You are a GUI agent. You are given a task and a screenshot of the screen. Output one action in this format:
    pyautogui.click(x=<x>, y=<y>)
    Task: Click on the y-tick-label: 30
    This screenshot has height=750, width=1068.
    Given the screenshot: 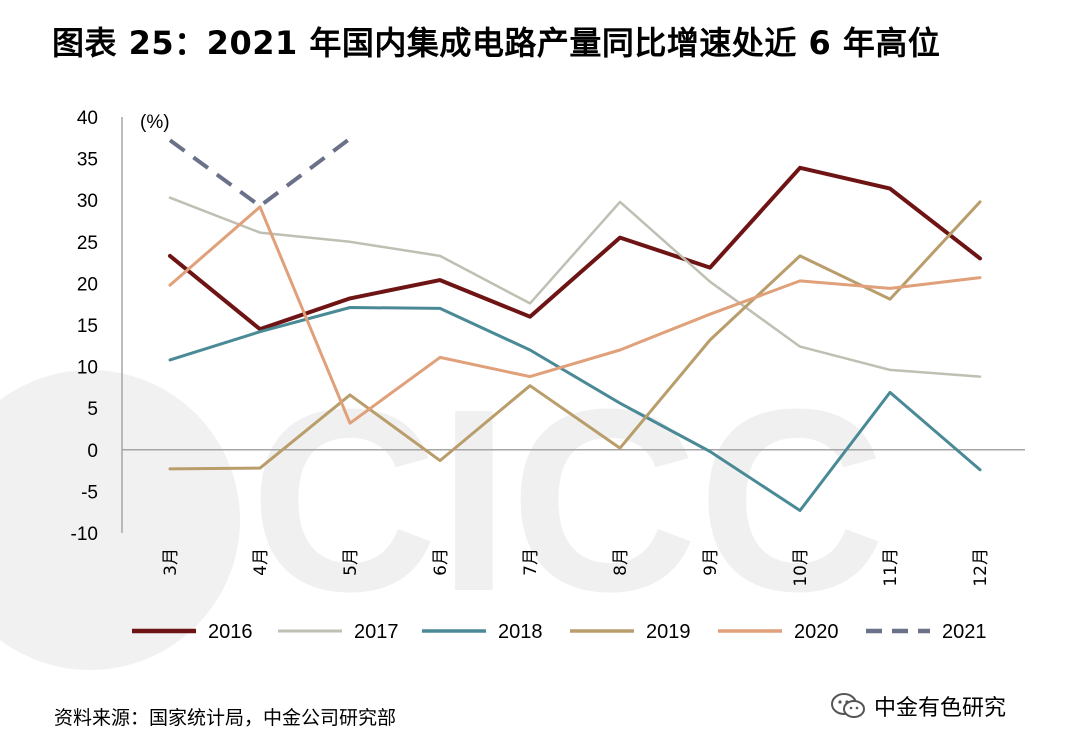 What is the action you would take?
    pyautogui.click(x=87, y=201)
    